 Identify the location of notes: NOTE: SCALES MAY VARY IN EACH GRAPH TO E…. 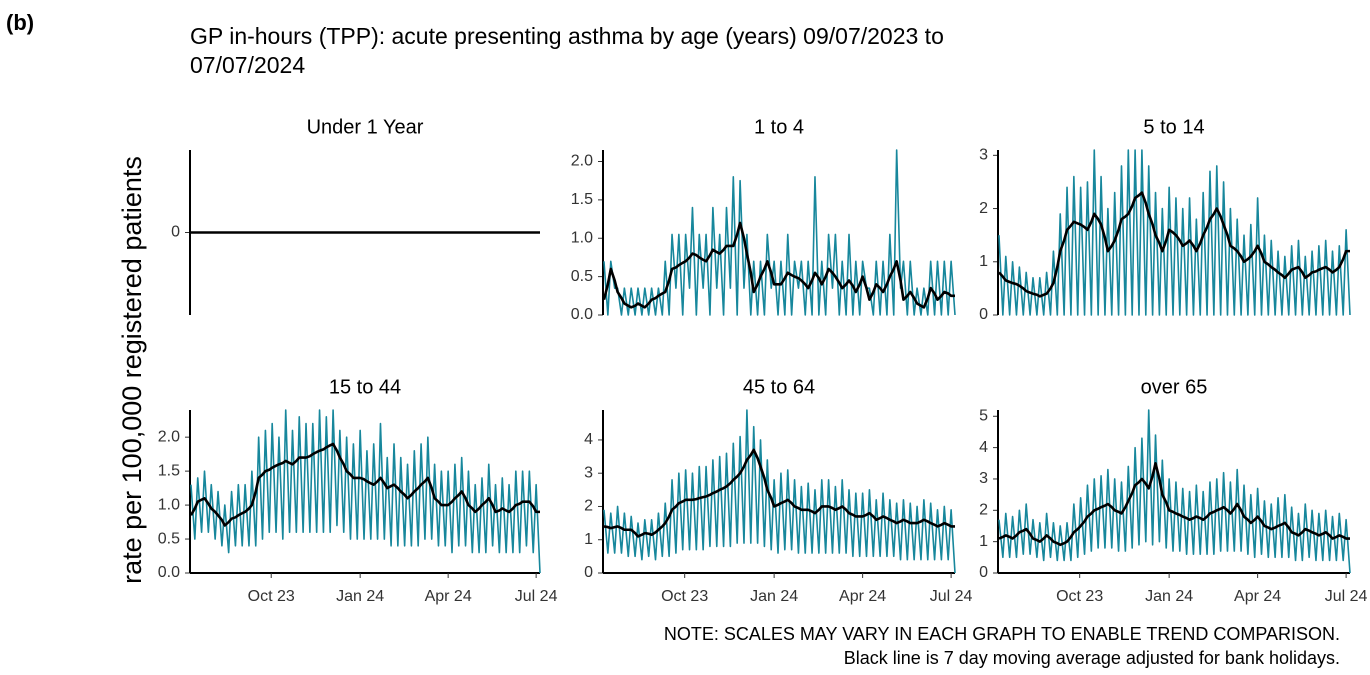
(1002, 646).